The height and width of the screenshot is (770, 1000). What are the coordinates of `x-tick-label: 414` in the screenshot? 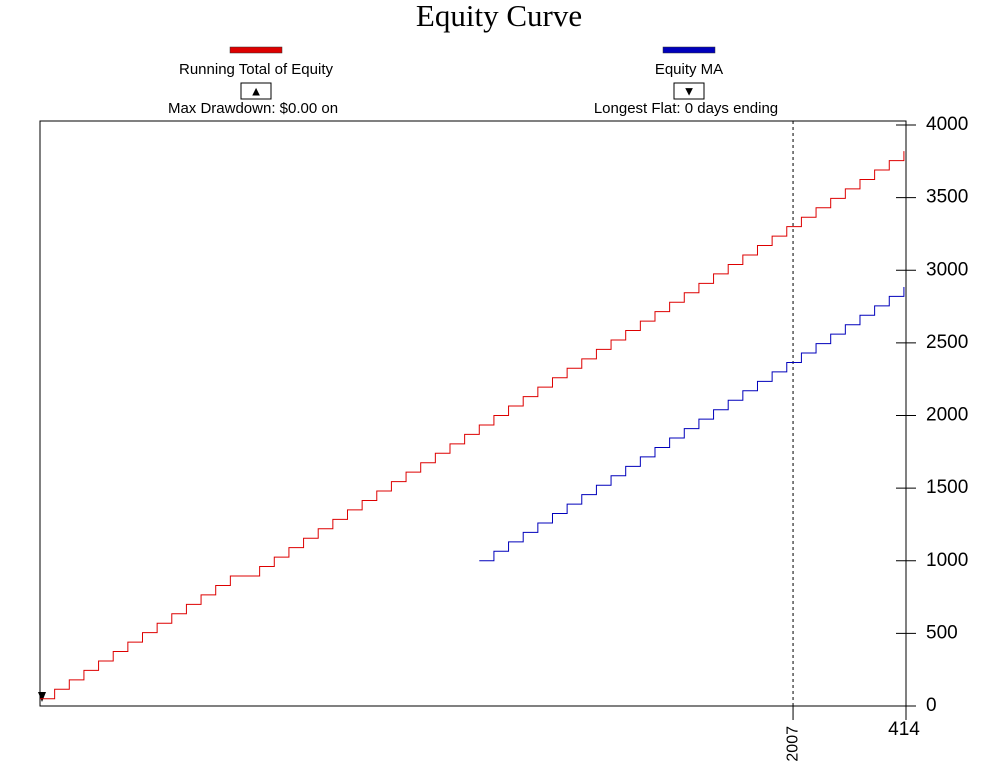 It's located at (904, 729).